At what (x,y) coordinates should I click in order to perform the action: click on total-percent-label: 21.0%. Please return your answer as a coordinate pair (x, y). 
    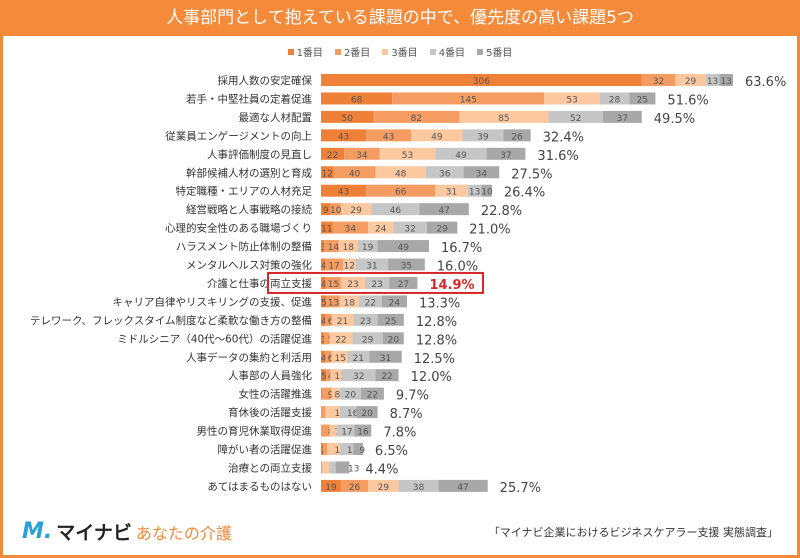
    Looking at the image, I should click on (489, 230).